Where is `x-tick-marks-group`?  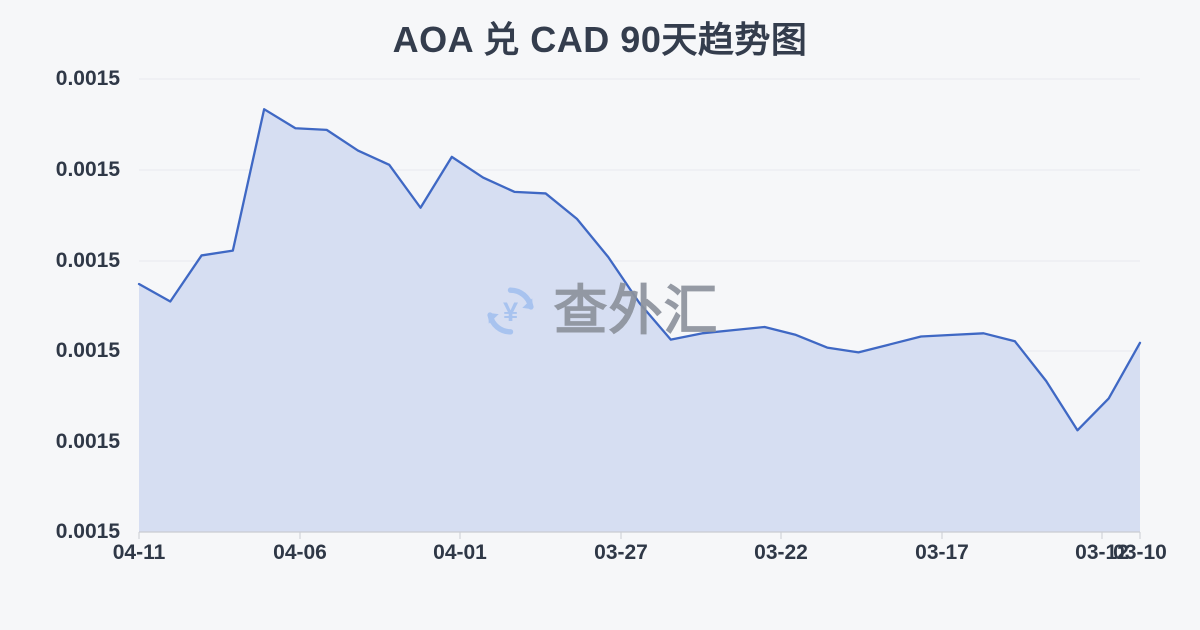
x-tick-marks-group is located at coordinates (639, 535).